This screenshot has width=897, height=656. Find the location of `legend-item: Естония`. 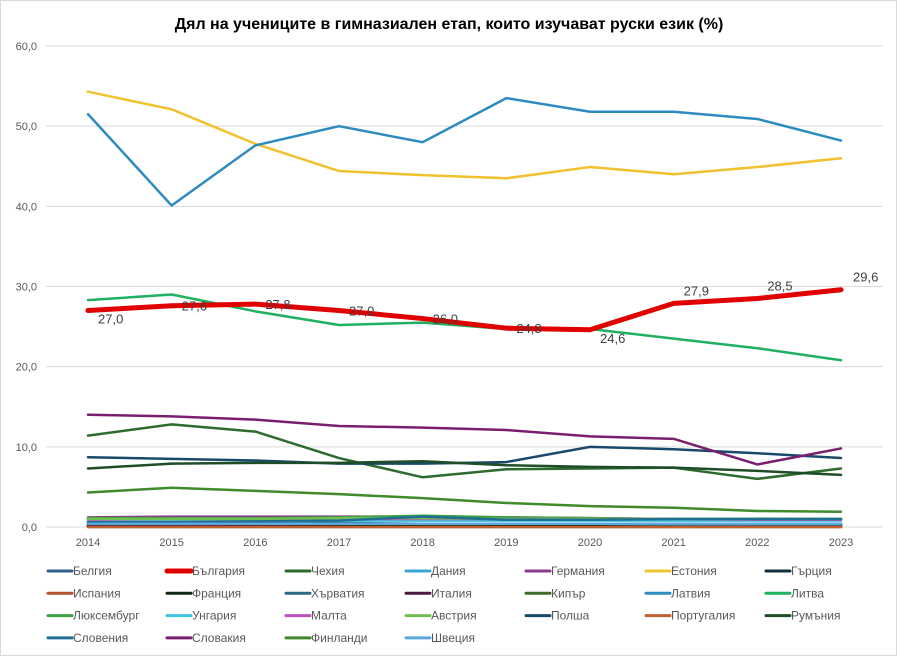

legend-item: Естония is located at coordinates (680, 571).